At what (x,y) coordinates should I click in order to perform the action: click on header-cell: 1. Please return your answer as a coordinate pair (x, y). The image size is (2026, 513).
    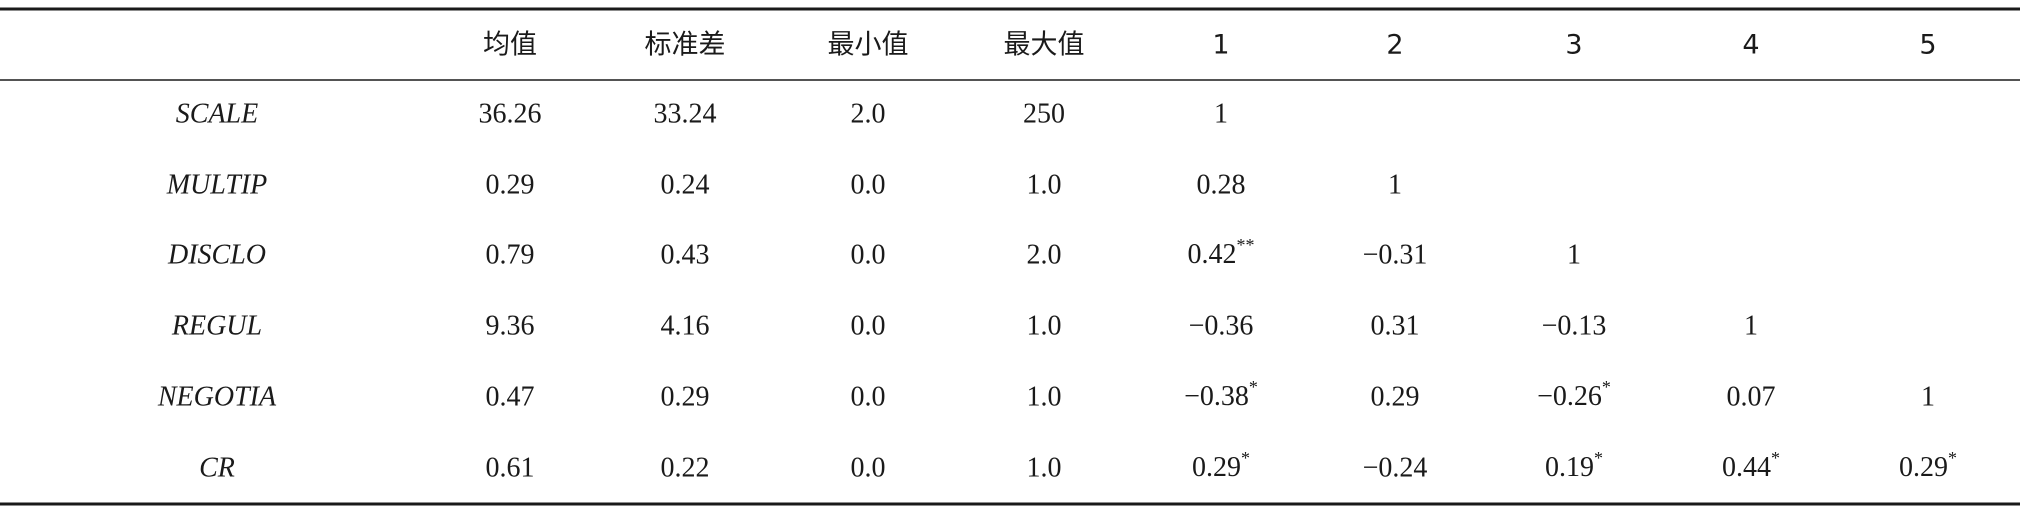
    Looking at the image, I should click on (1220, 45).